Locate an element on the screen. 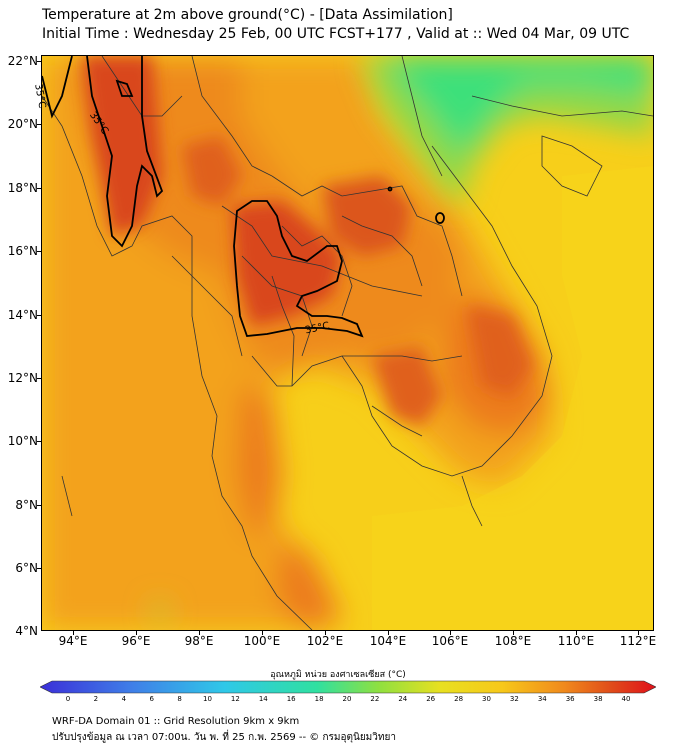 The image size is (676, 756). colorbar-tick-label: 0 is located at coordinates (68, 699).